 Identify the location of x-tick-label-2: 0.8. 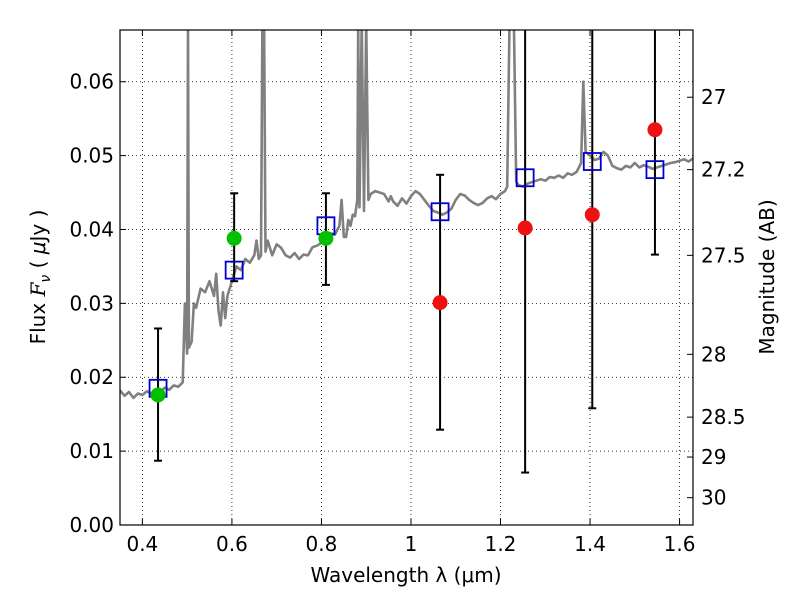
(322, 544).